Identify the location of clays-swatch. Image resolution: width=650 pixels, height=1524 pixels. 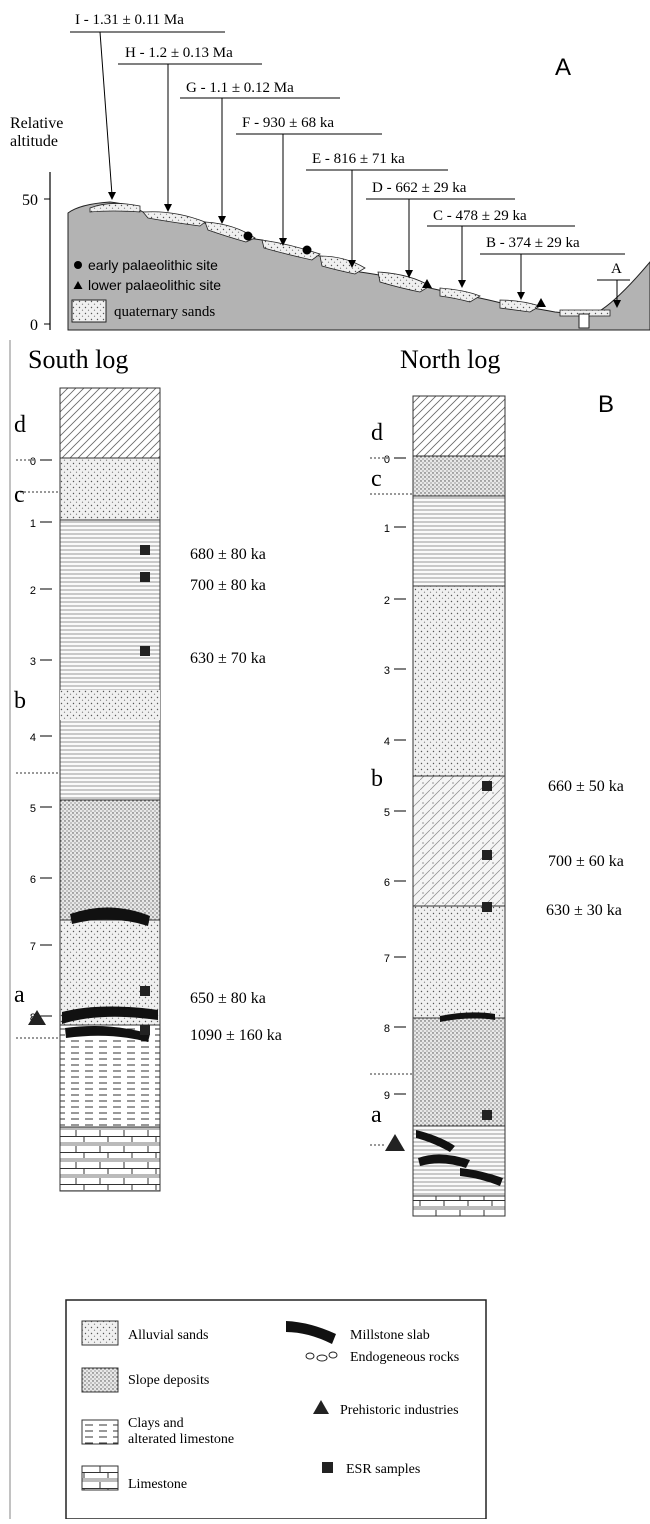
(100, 1432).